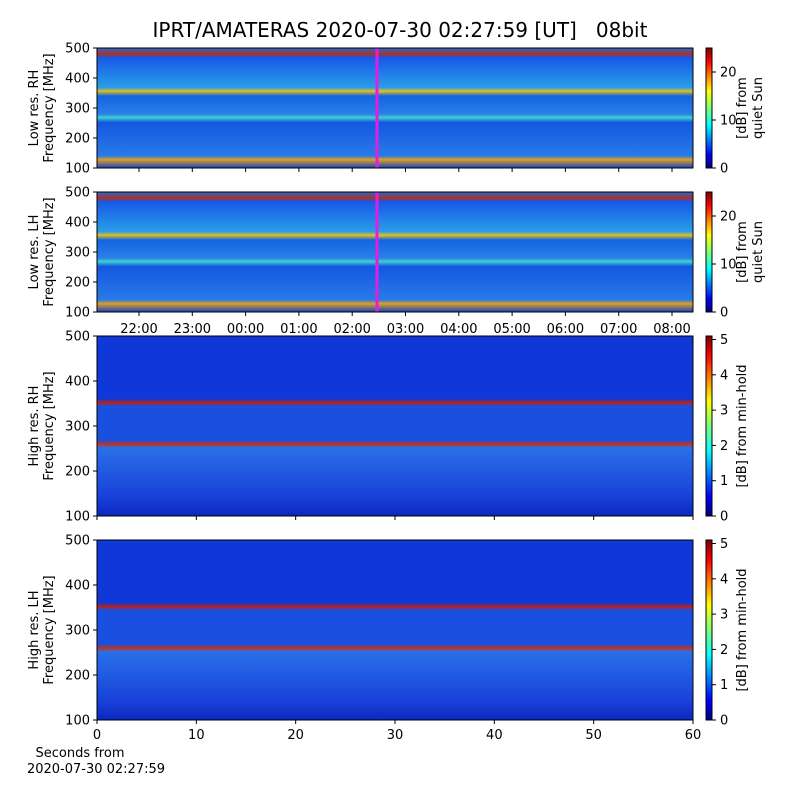 The height and width of the screenshot is (800, 800). Describe the element at coordinates (96, 769) in the screenshot. I see `x-axis-label: 2020-07-30 02:27:59` at that location.